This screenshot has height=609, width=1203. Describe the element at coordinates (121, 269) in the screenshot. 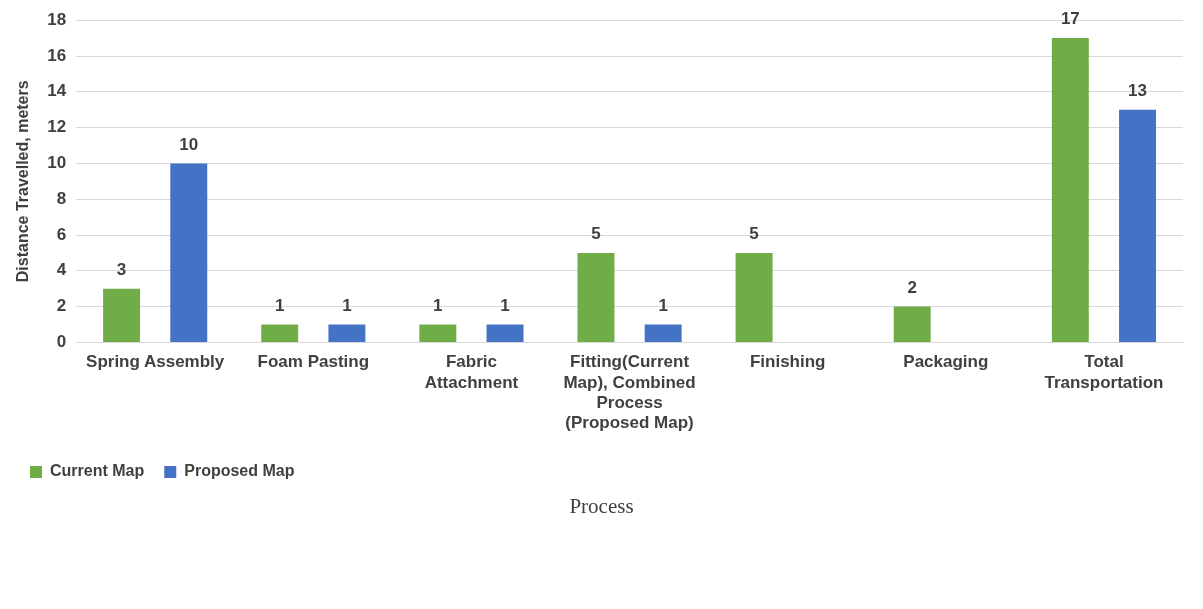

I see `data-label: 3` at that location.